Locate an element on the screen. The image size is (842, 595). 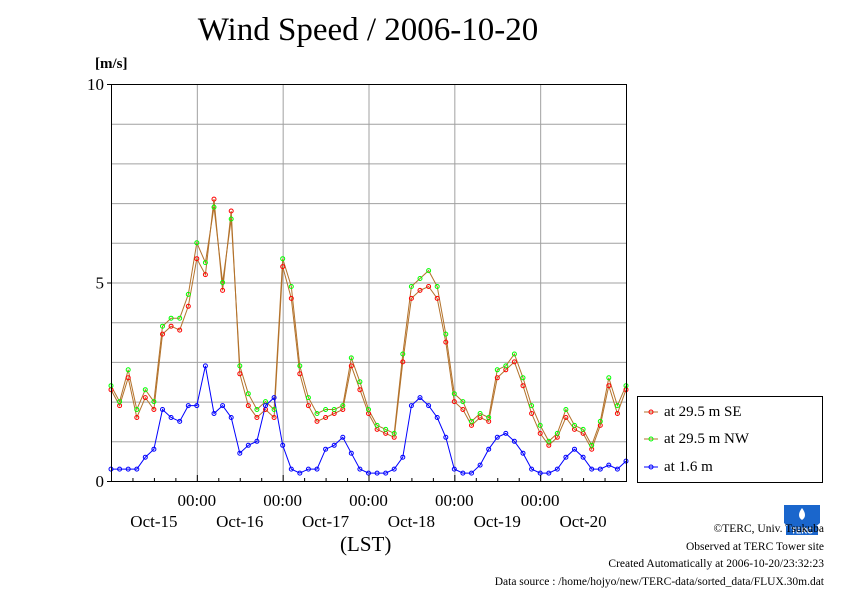
y-tick-label: 0 is located at coordinates (100, 481).